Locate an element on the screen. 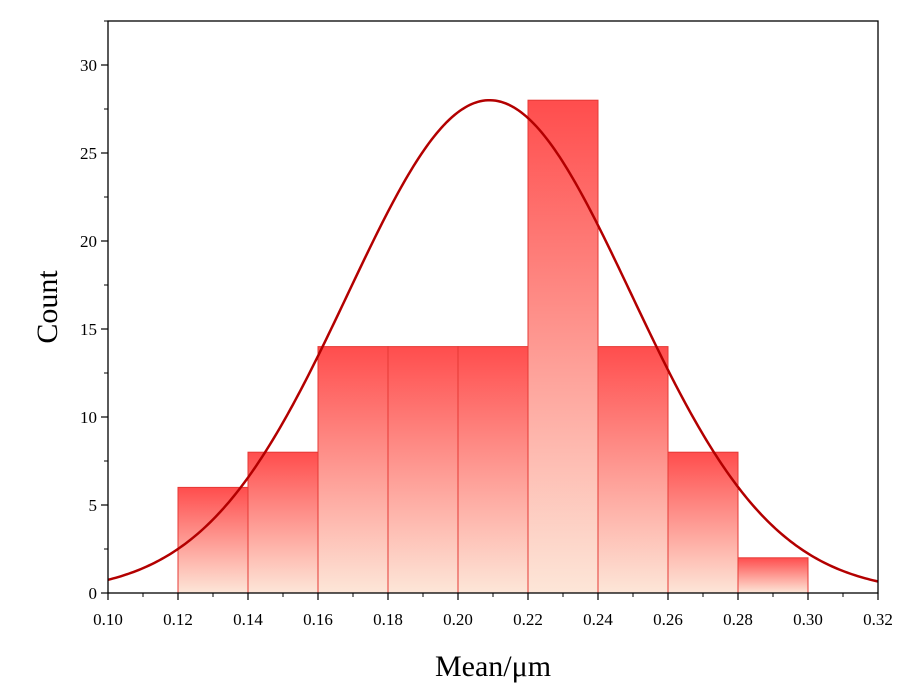  y-tick-label: 0 is located at coordinates (93, 593).